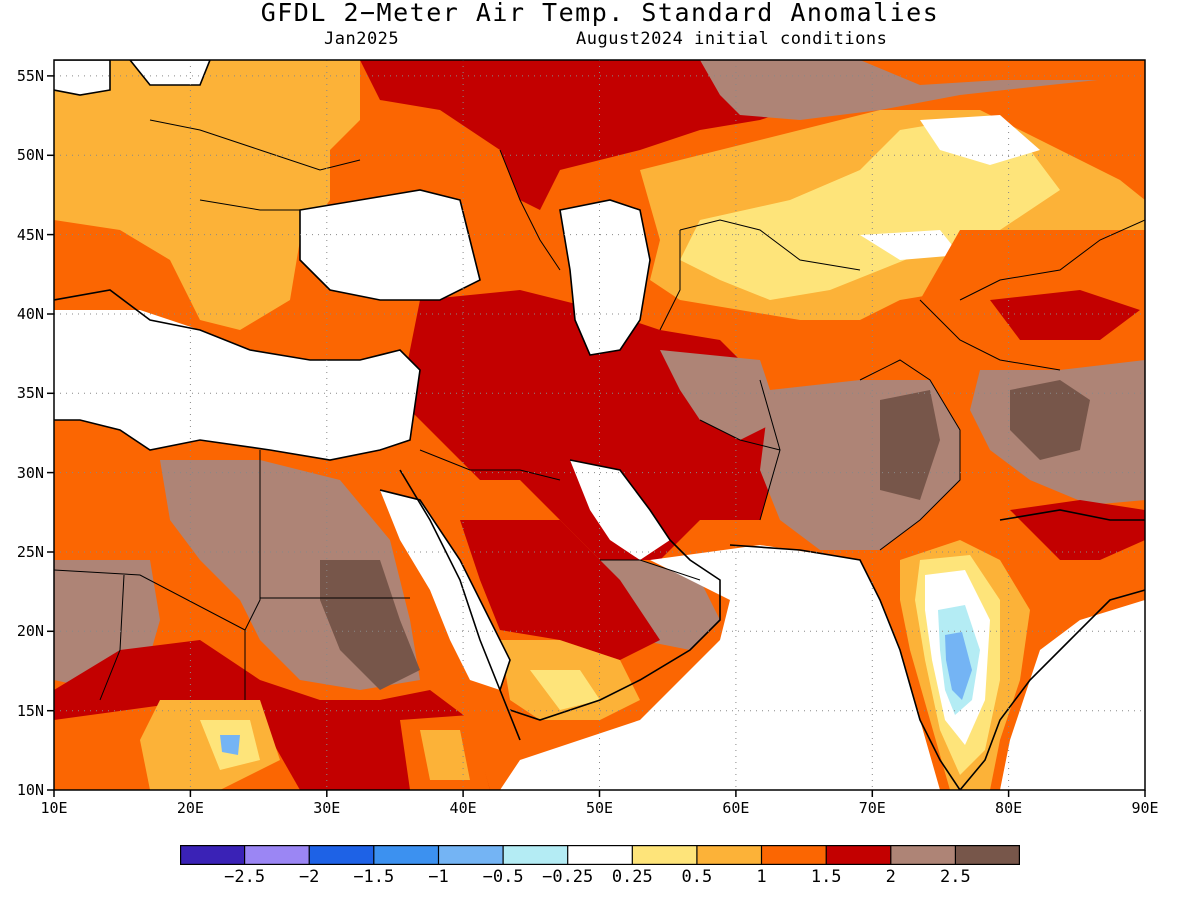 This screenshot has height=900, width=1200. What do you see at coordinates (697, 877) in the screenshot?
I see `colorbar-label: 0.5` at bounding box center [697, 877].